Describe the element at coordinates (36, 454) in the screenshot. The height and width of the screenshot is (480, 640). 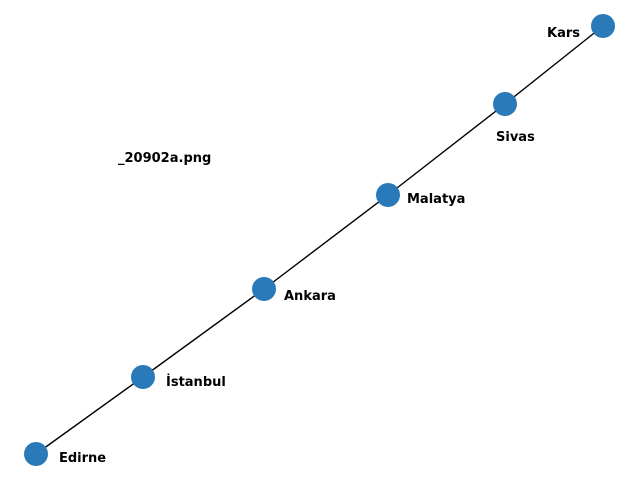
I see `node-edirne` at that location.